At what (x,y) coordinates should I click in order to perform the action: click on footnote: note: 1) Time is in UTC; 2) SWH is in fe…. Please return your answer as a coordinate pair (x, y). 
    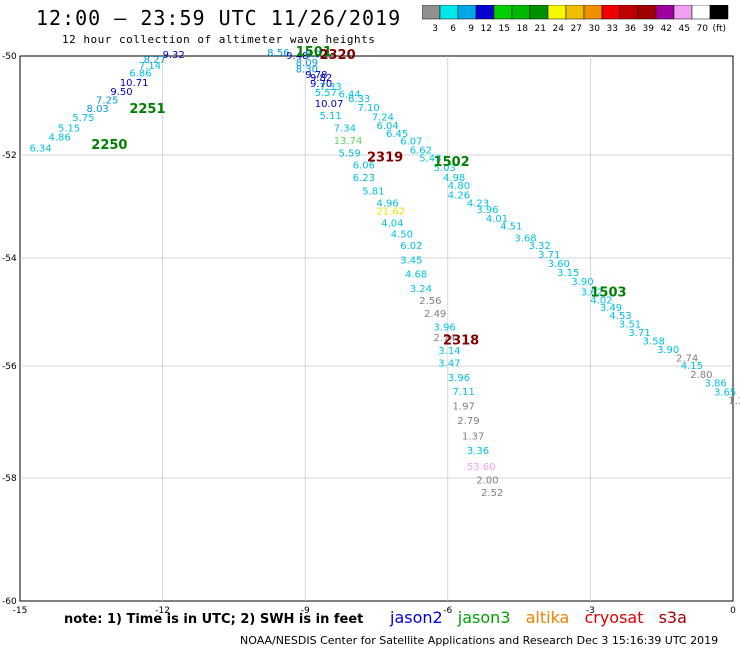
    Looking at the image, I should click on (214, 619).